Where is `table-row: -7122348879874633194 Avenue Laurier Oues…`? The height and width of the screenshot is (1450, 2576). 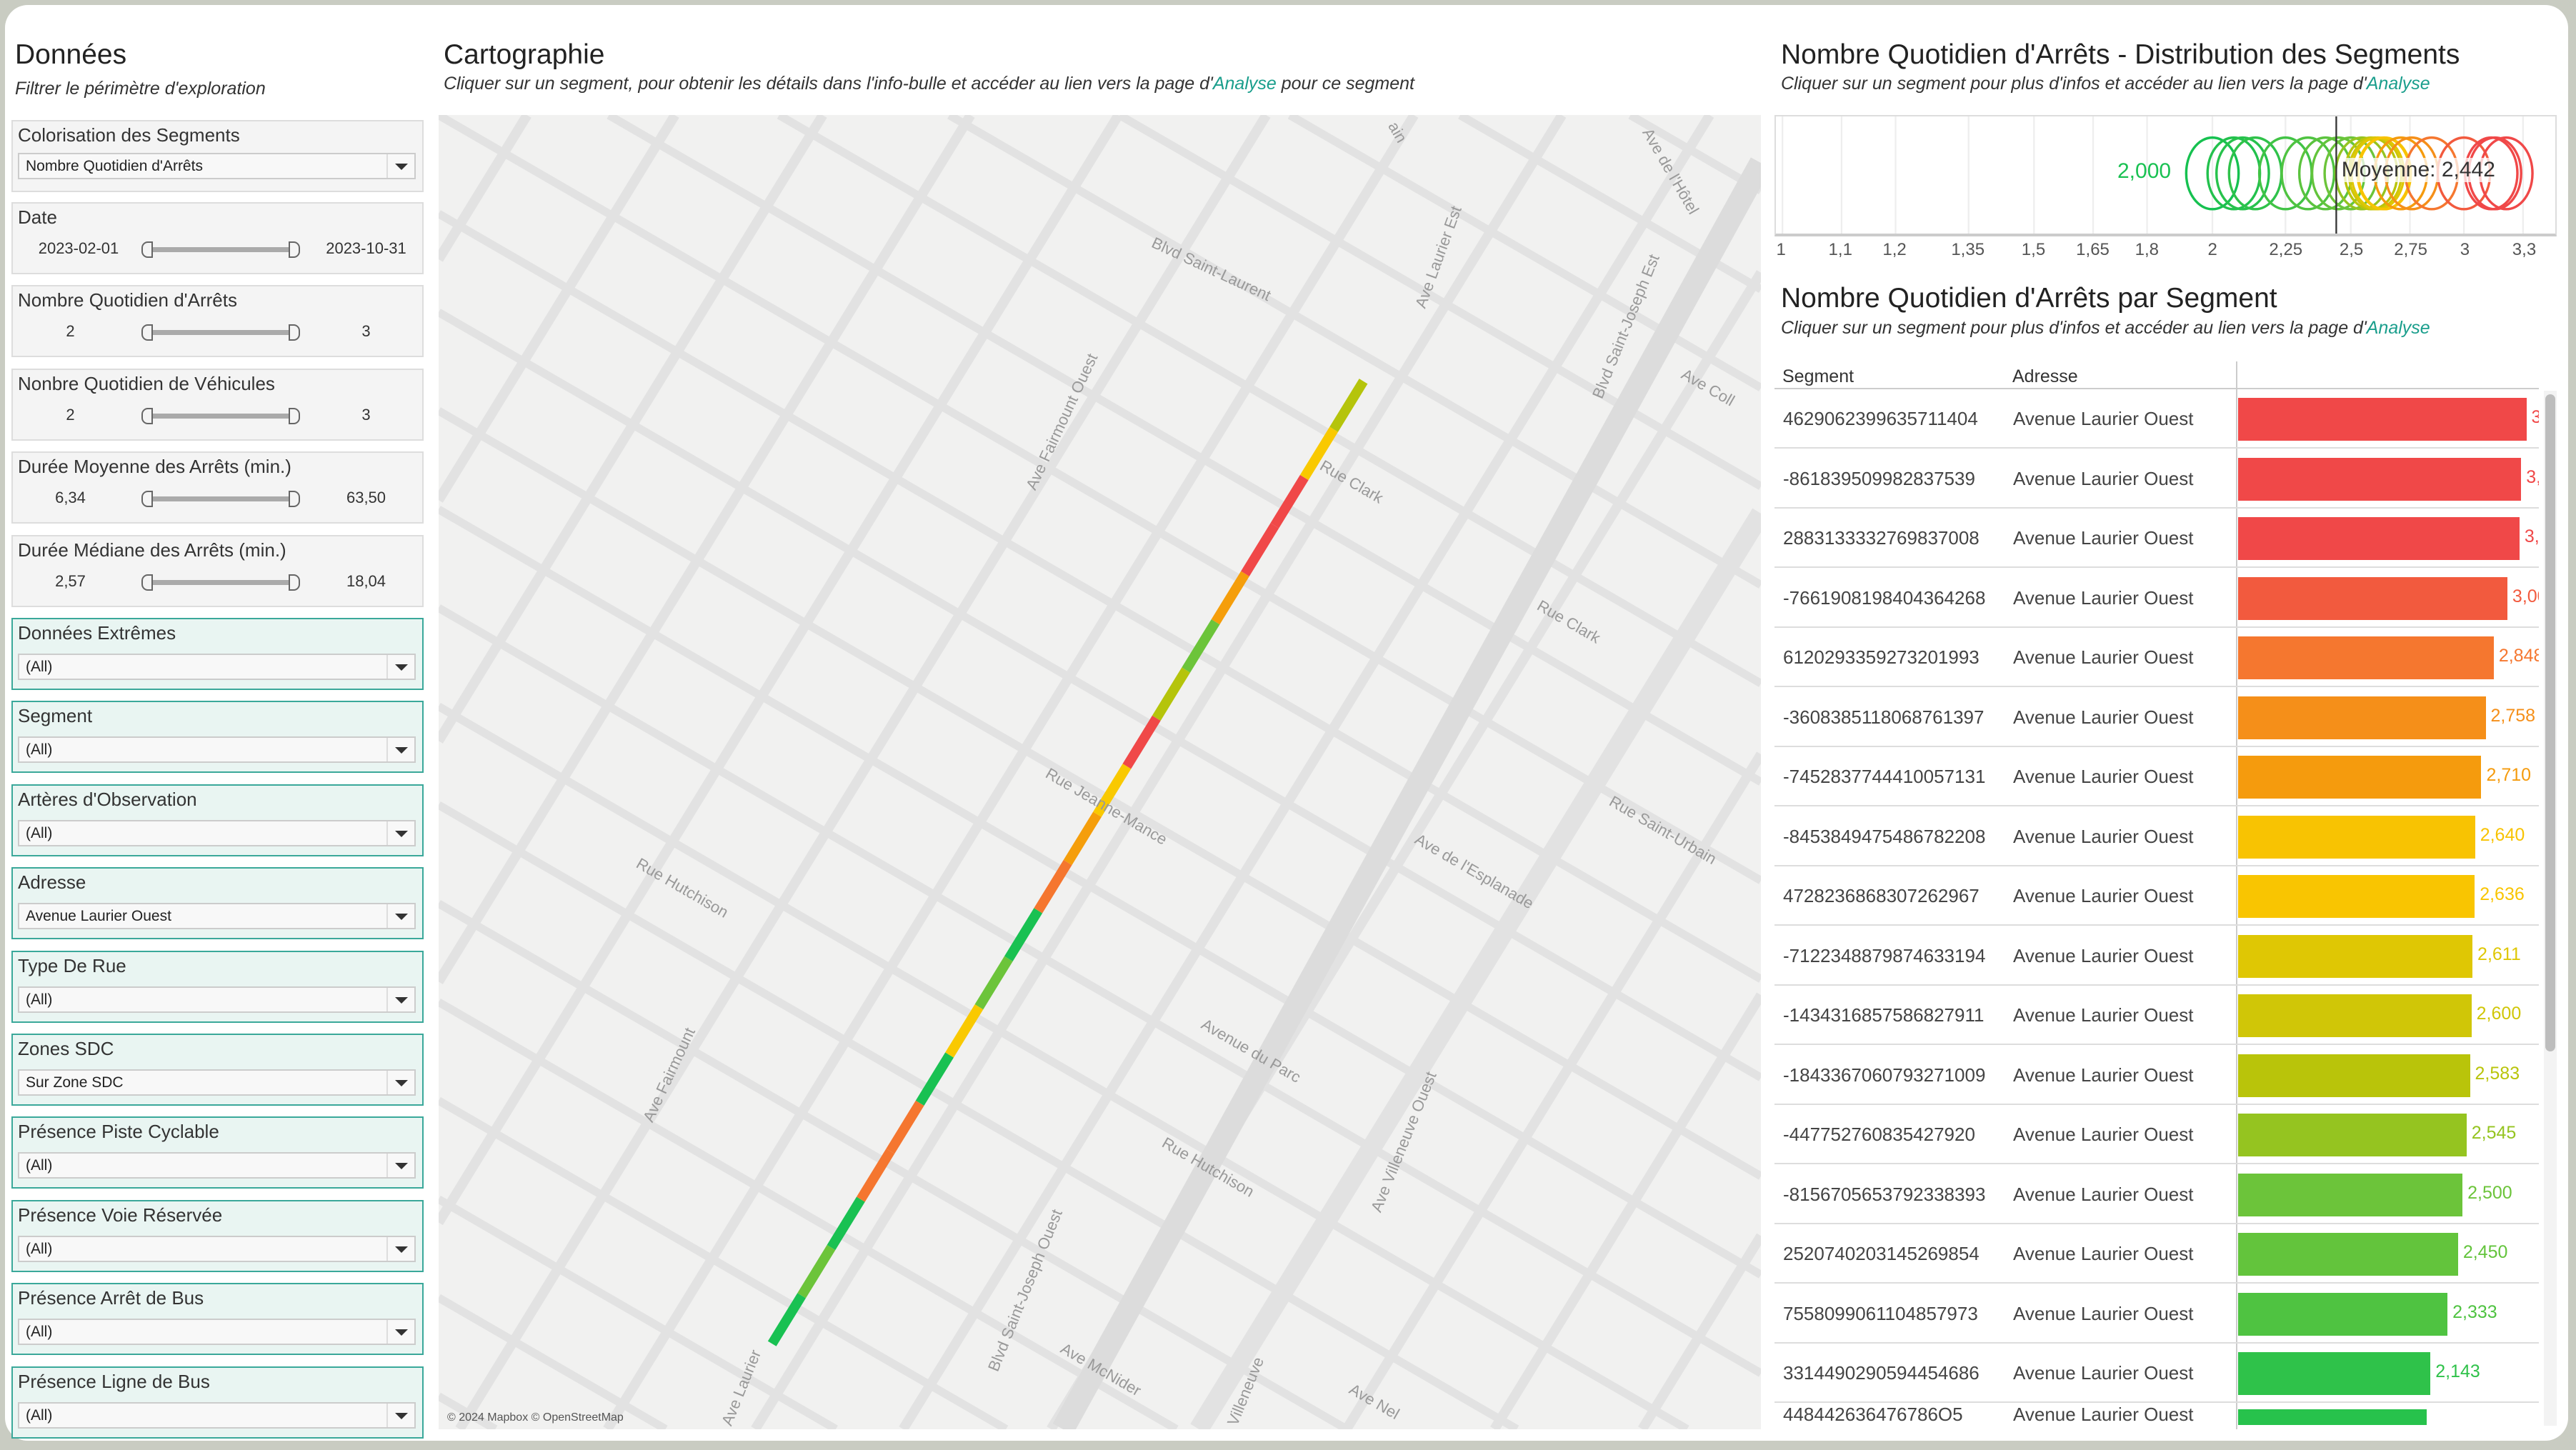
table-row: -7122348879874633194 Avenue Laurier Oues… is located at coordinates (2156, 956).